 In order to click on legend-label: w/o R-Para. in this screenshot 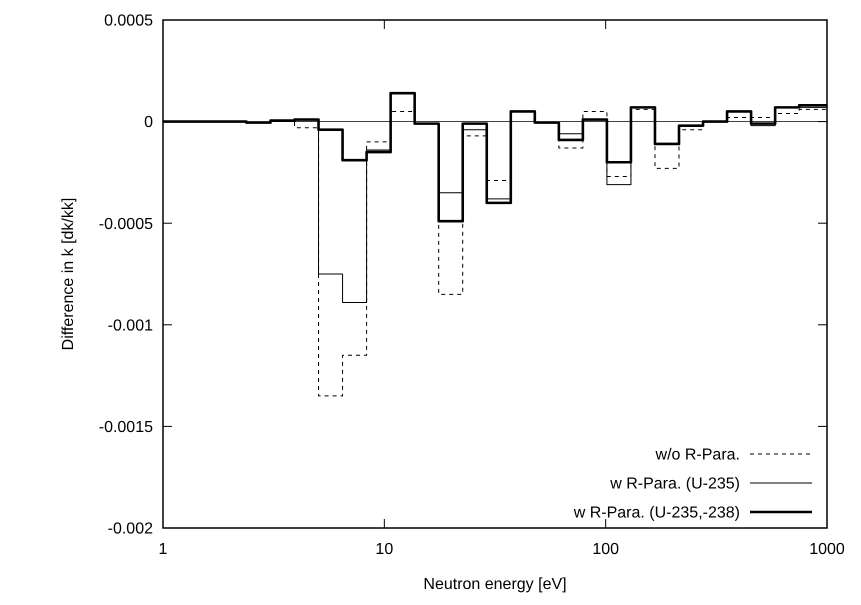, I will do `click(697, 455)`.